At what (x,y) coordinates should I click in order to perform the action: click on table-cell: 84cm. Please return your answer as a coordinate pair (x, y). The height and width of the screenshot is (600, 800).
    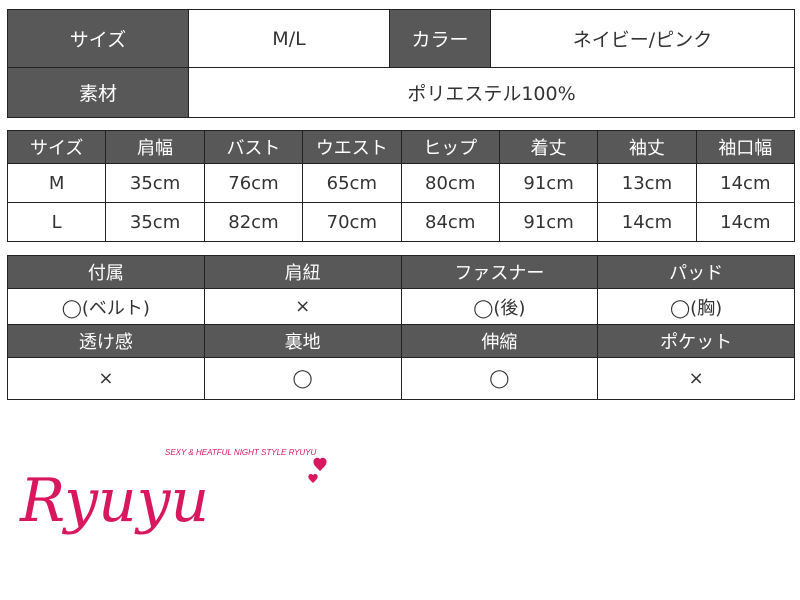
    Looking at the image, I should click on (450, 222).